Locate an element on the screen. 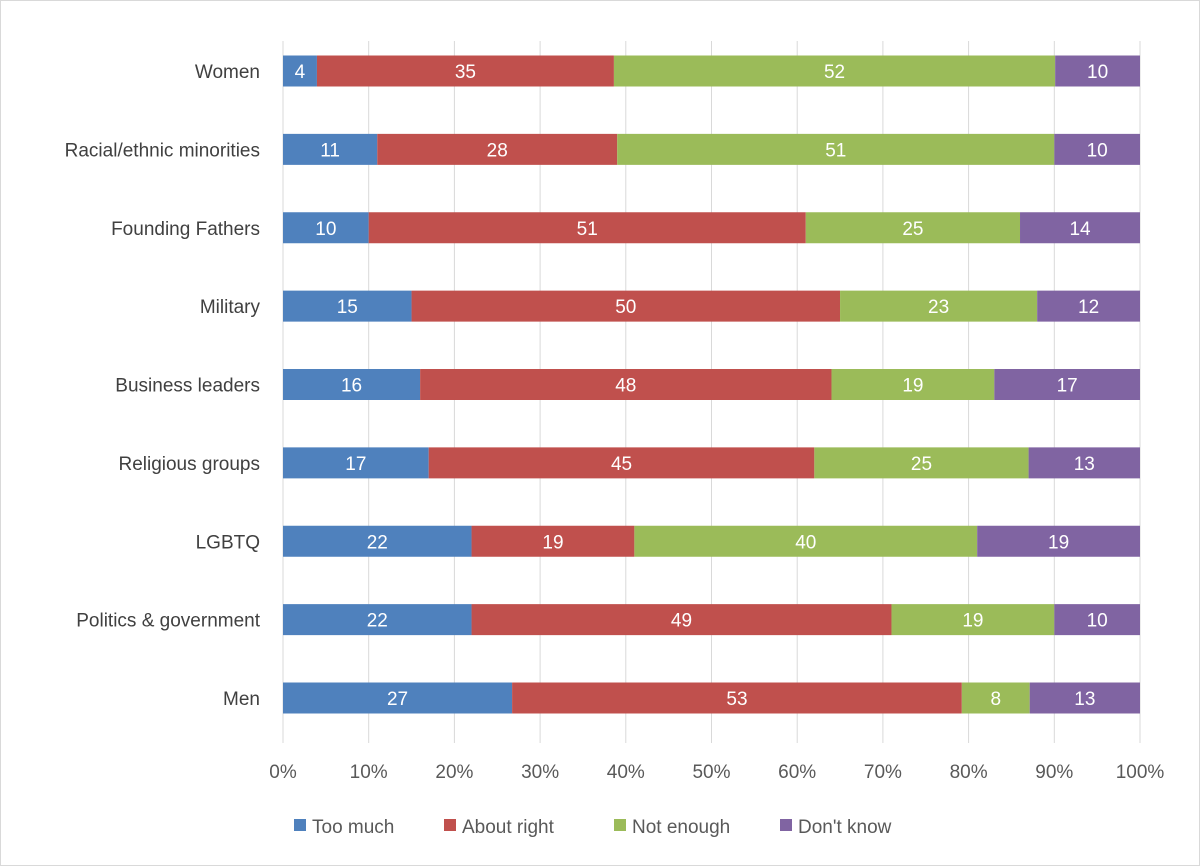  data-label: 14 is located at coordinates (1080, 229).